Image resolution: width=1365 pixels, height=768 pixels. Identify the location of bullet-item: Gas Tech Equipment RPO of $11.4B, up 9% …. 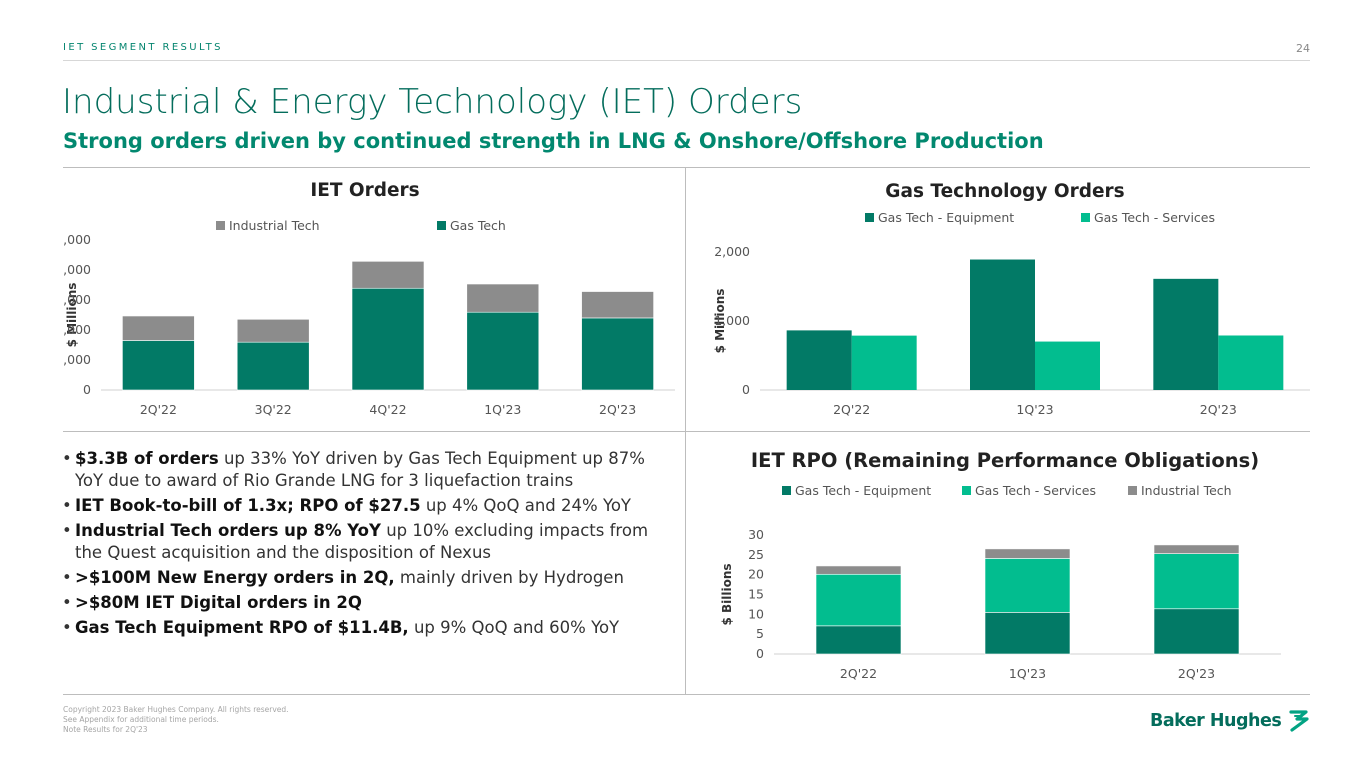
(362, 628).